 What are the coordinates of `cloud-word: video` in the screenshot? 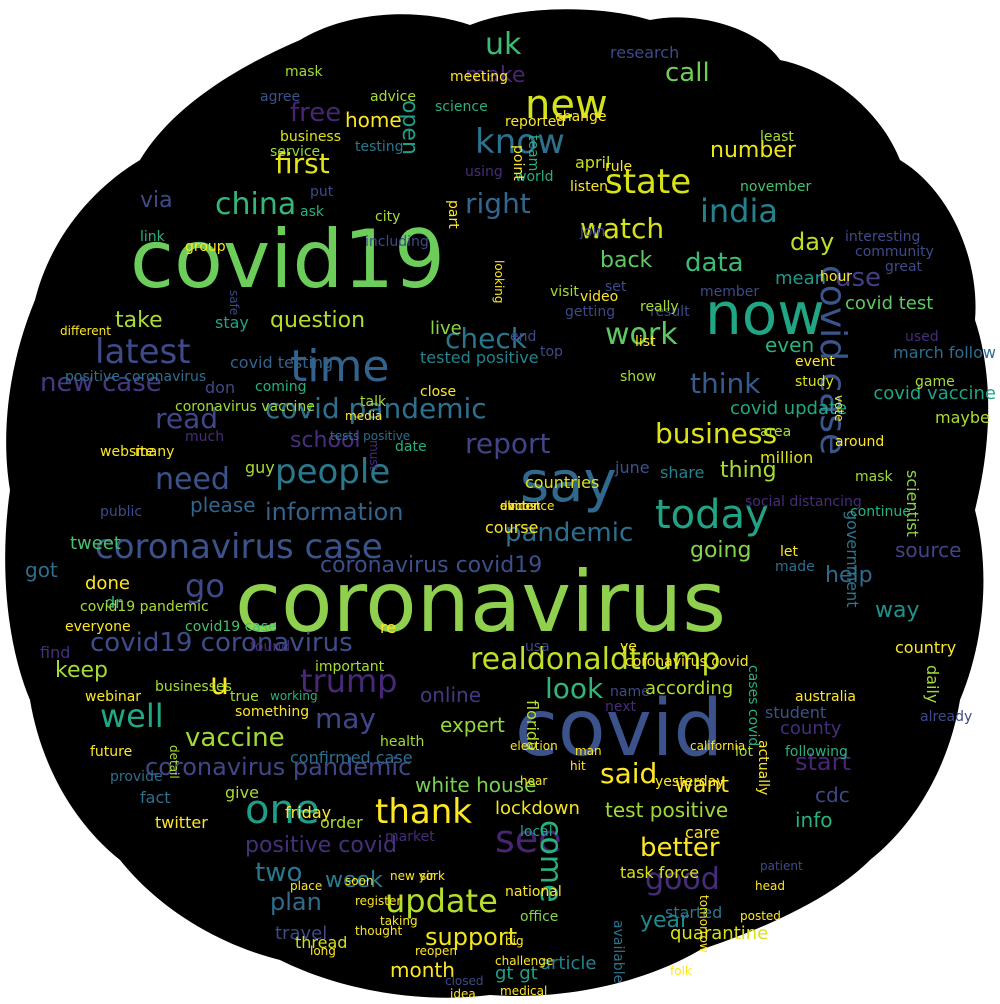 It's located at (599, 297).